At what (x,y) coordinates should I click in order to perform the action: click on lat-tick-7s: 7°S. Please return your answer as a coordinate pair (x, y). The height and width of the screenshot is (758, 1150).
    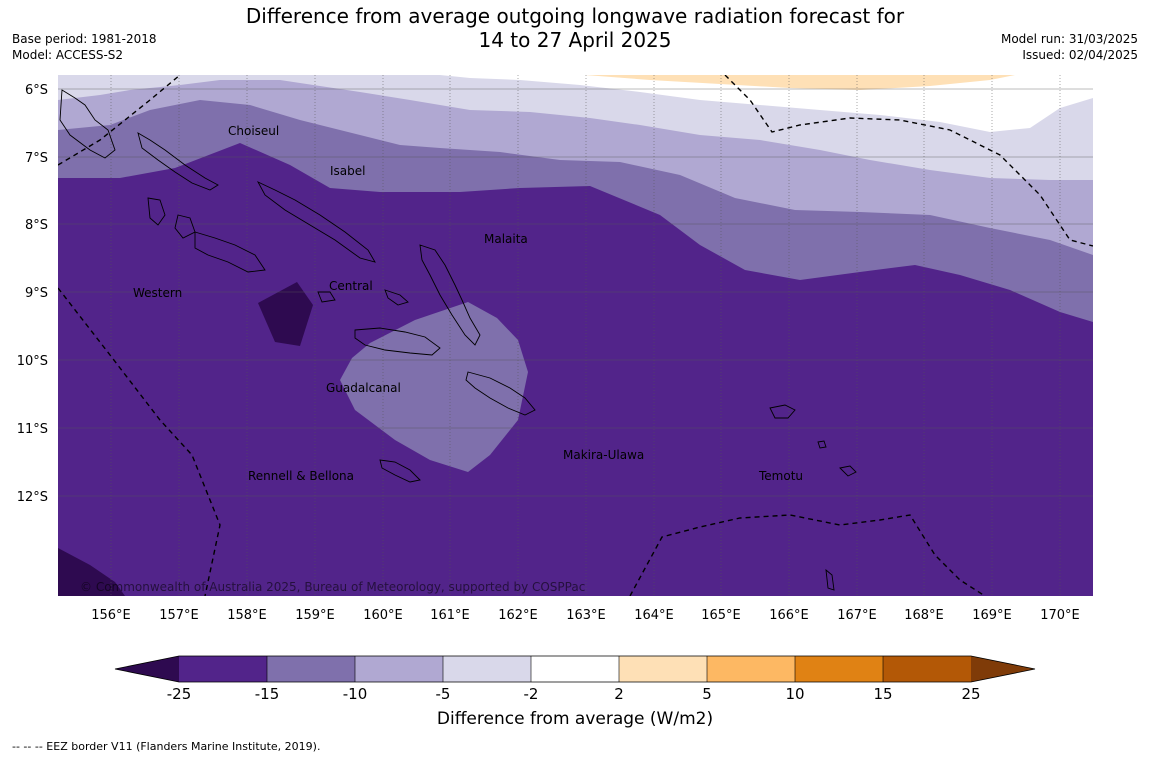
    Looking at the image, I should click on (36, 158).